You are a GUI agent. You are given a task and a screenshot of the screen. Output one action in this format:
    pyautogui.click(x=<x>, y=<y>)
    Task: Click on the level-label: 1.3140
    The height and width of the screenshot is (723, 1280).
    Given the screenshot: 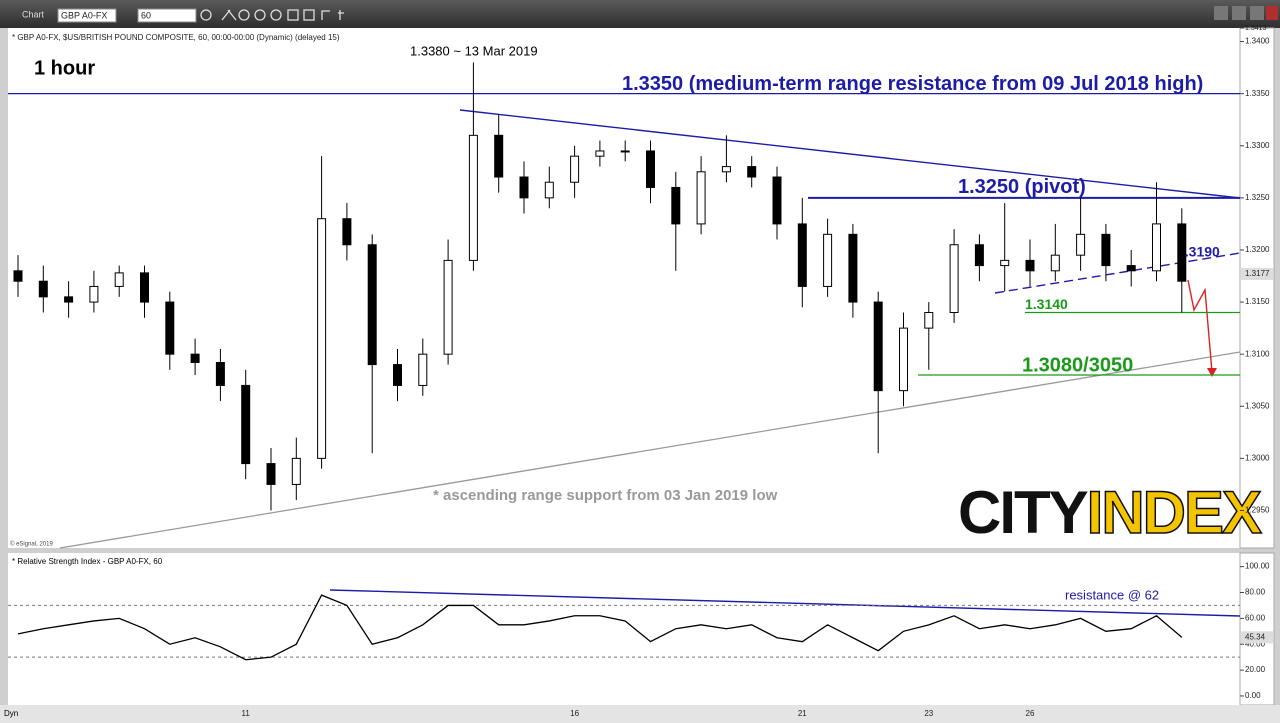 What is the action you would take?
    pyautogui.click(x=1046, y=304)
    